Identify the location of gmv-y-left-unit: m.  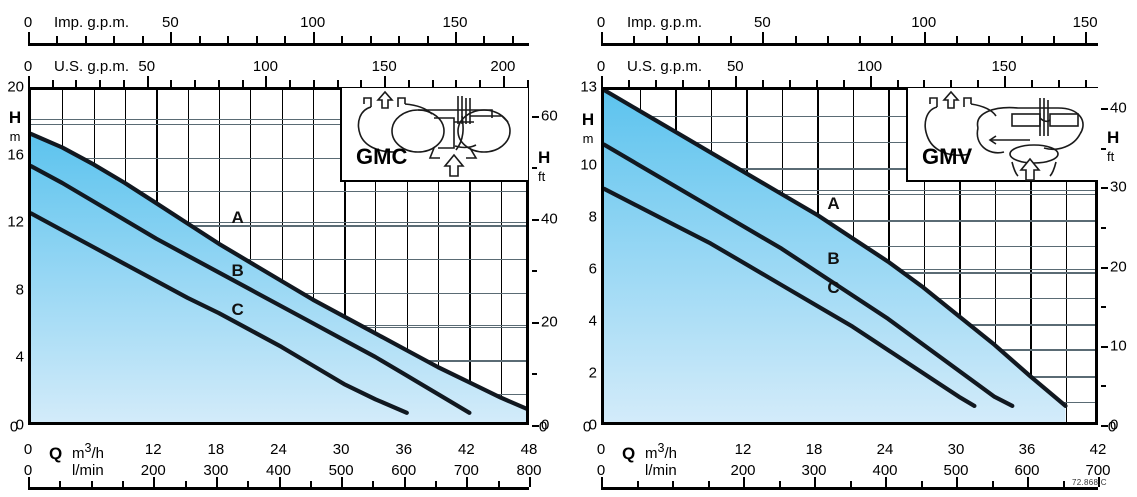
(588, 138).